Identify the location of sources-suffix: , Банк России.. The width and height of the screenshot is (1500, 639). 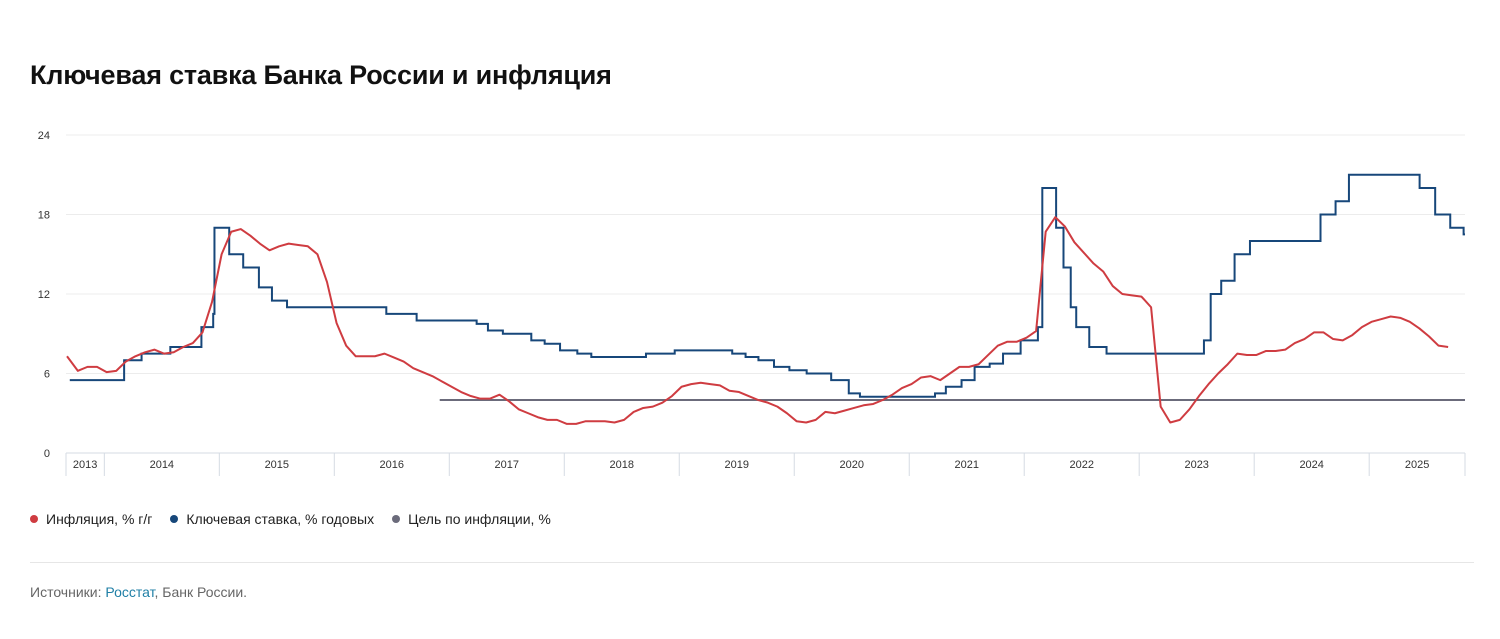
(201, 592).